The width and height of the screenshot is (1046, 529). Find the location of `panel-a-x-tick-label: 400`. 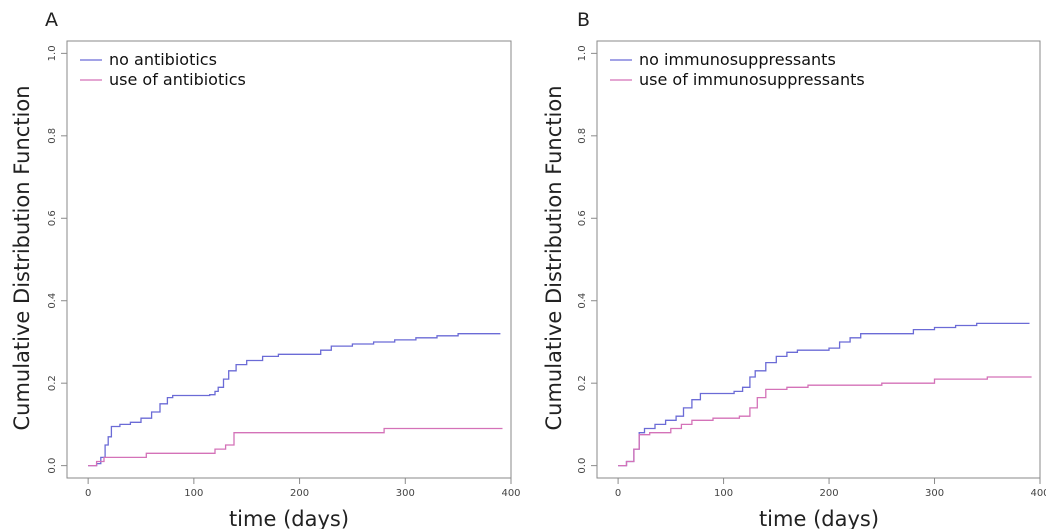

panel-a-x-tick-label: 400 is located at coordinates (510, 493).